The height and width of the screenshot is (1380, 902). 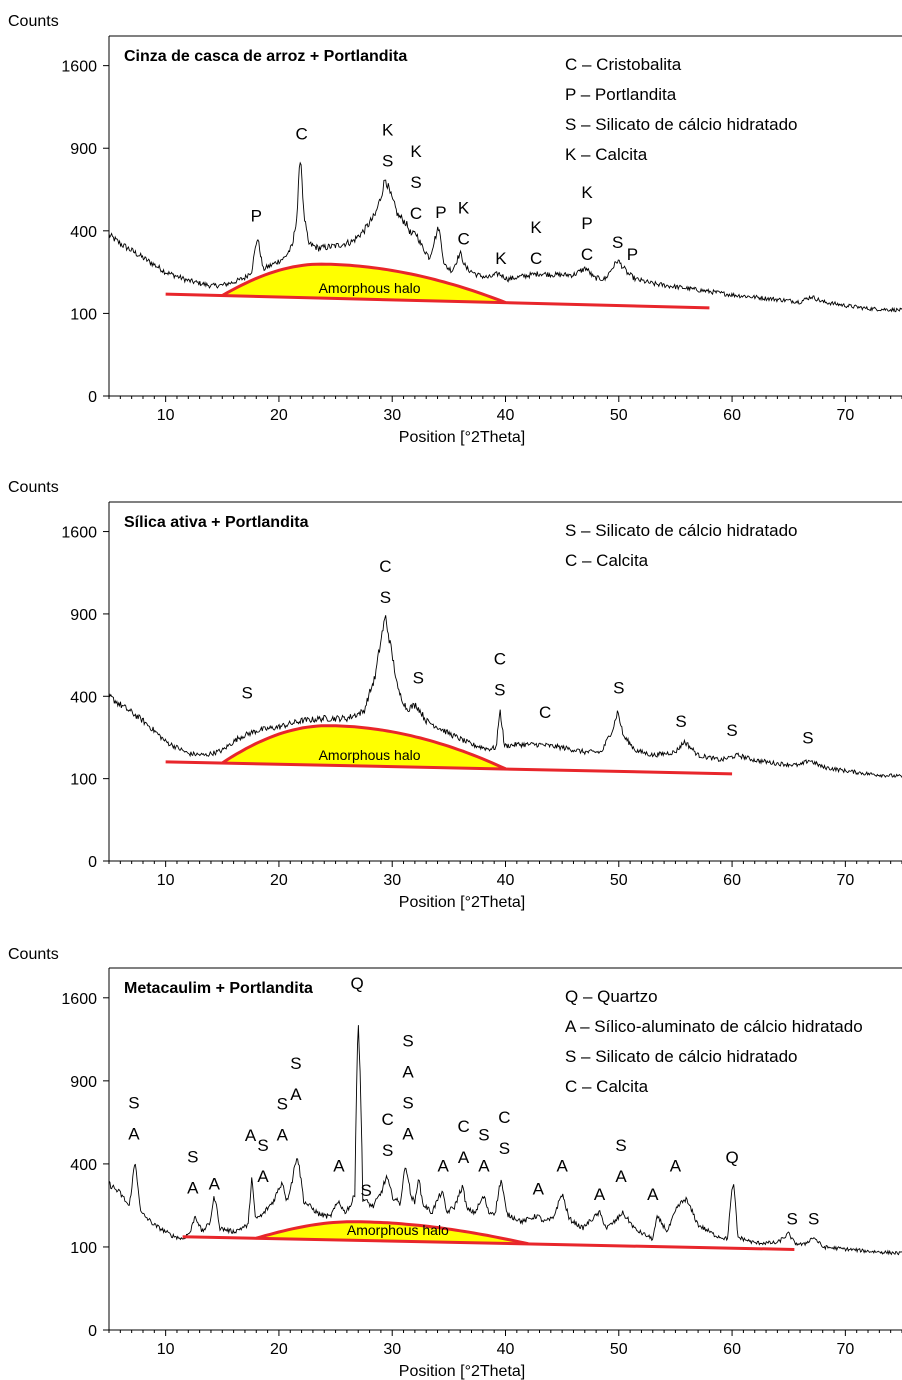 I want to click on x-tick-label: 20, so click(x=279, y=1349).